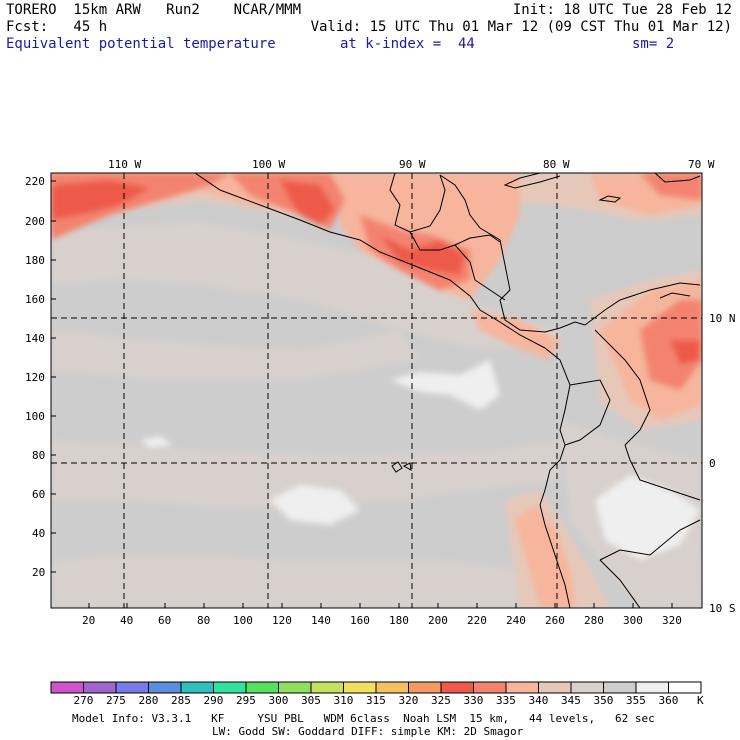 This screenshot has width=740, height=740. I want to click on colorbar-label: 330, so click(473, 700).